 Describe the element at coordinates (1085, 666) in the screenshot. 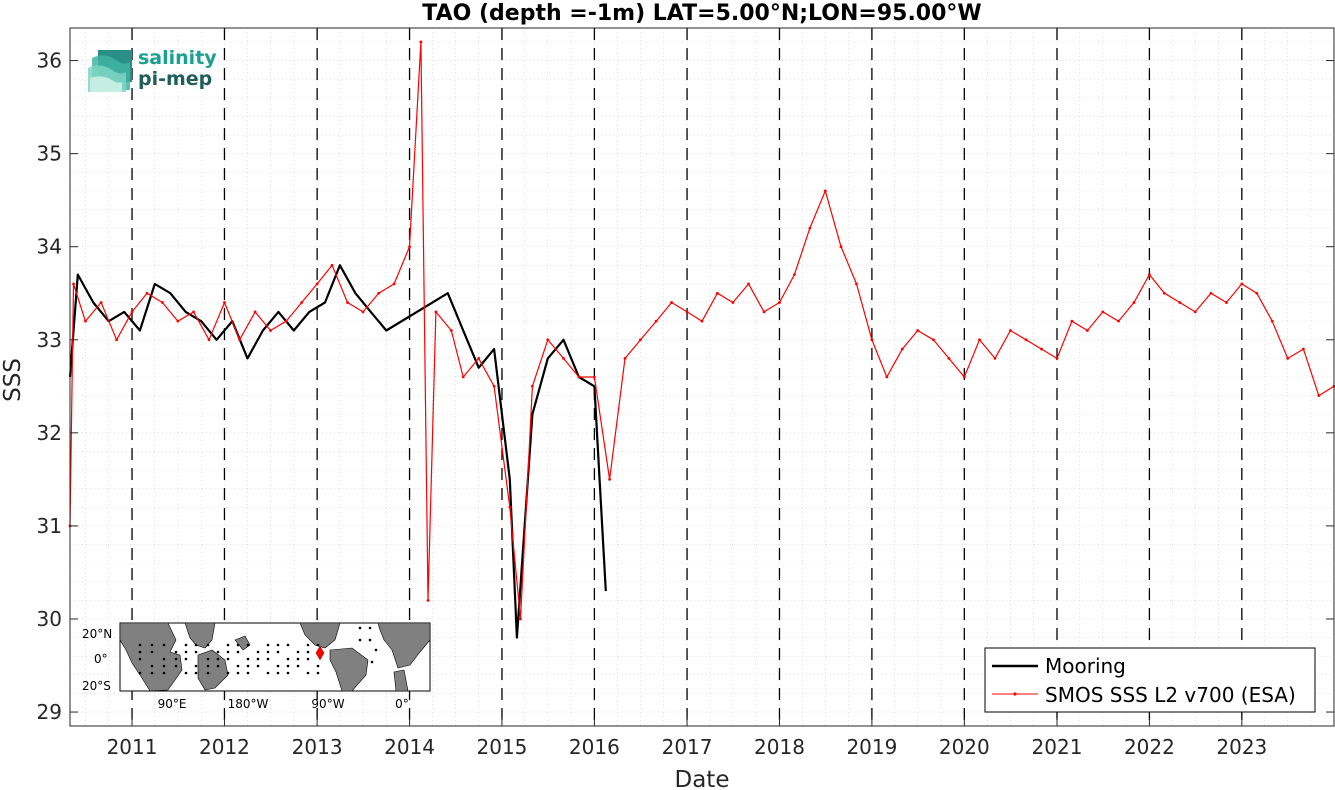

I see `legend-mooring-label: Mooring` at that location.